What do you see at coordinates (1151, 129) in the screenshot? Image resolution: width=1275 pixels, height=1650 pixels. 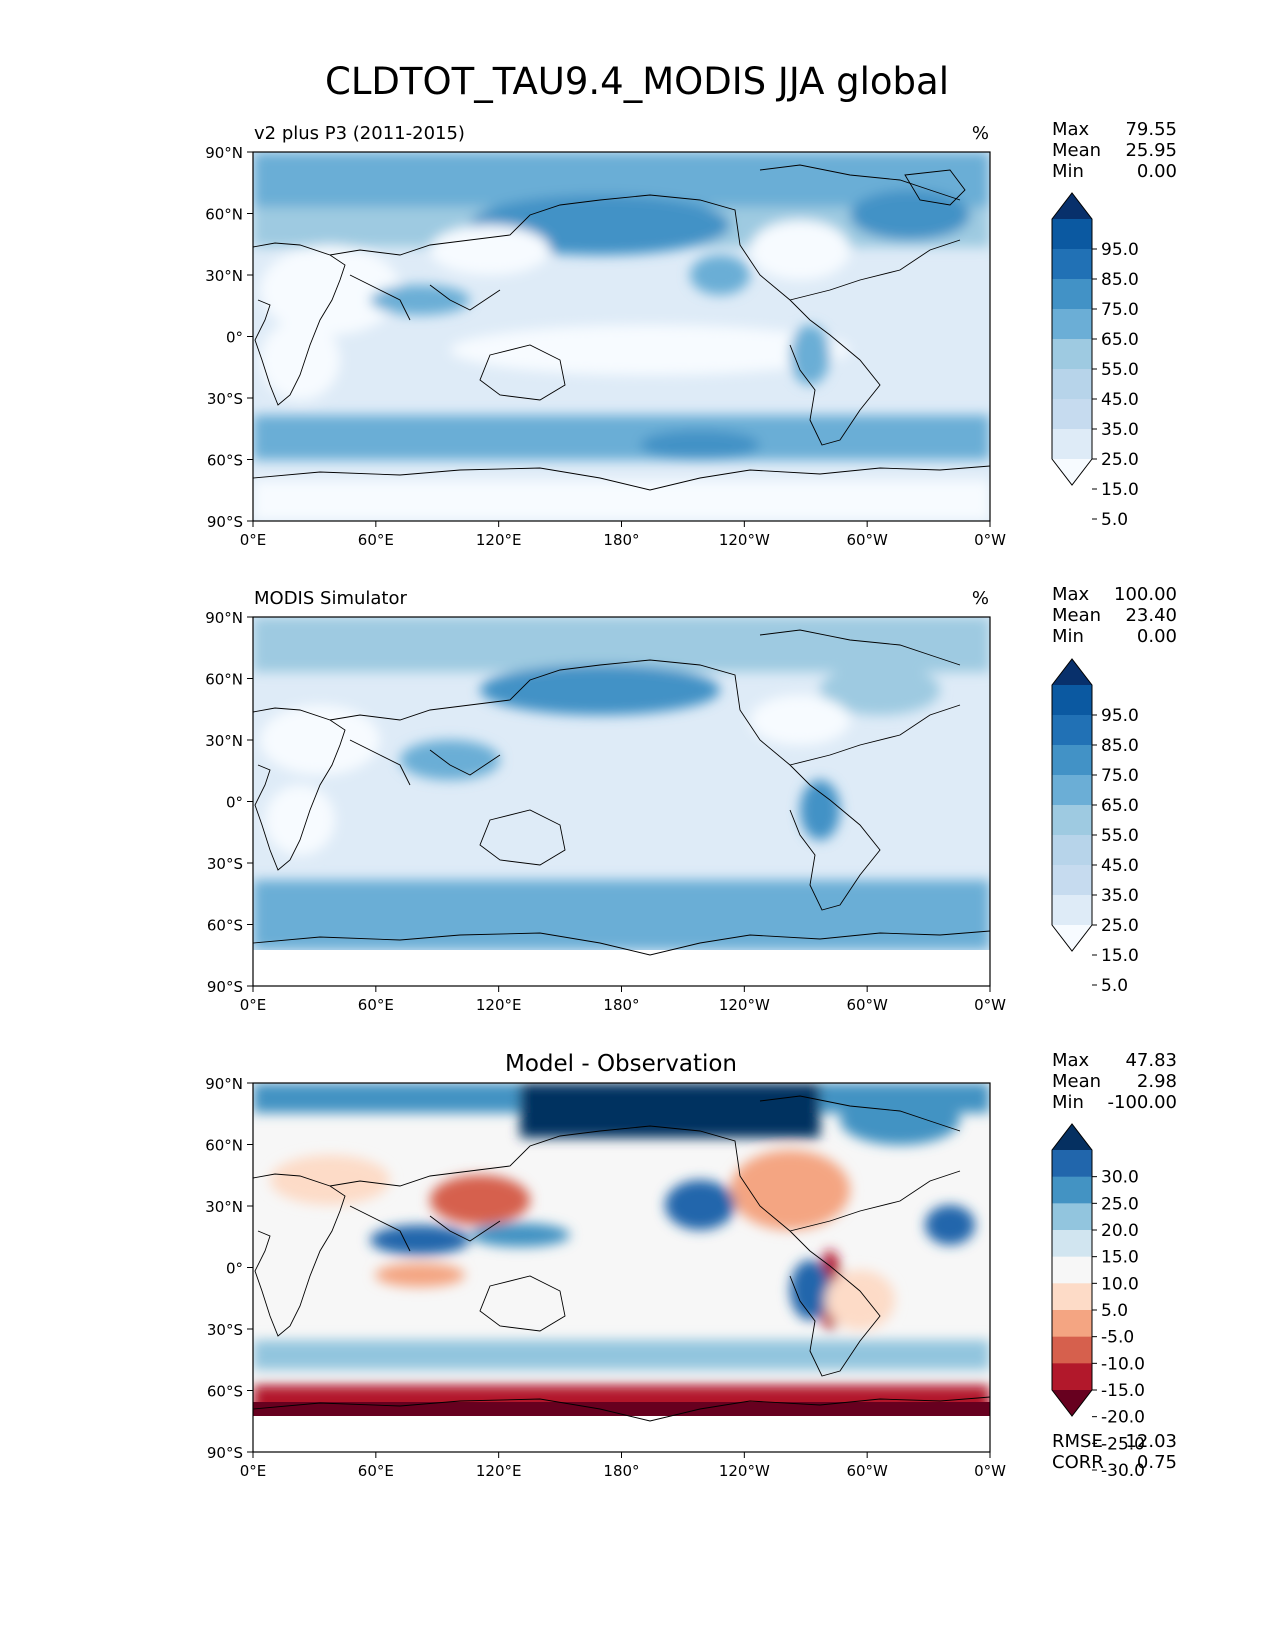 I see `stat-value: 79.55` at bounding box center [1151, 129].